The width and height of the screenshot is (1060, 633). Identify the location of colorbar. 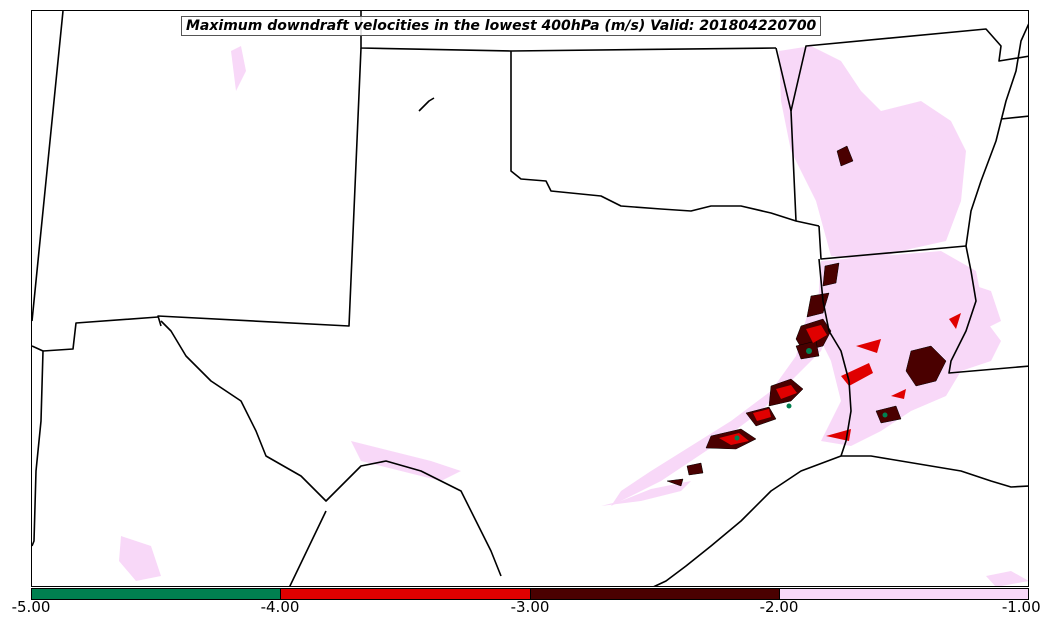
(530, 594).